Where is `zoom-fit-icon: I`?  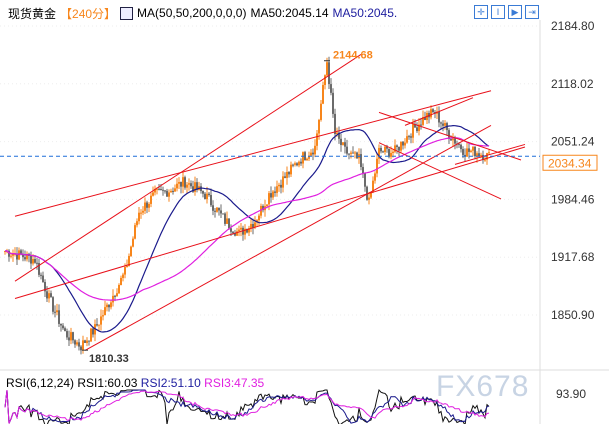
zoom-fit-icon: I is located at coordinates (498, 12).